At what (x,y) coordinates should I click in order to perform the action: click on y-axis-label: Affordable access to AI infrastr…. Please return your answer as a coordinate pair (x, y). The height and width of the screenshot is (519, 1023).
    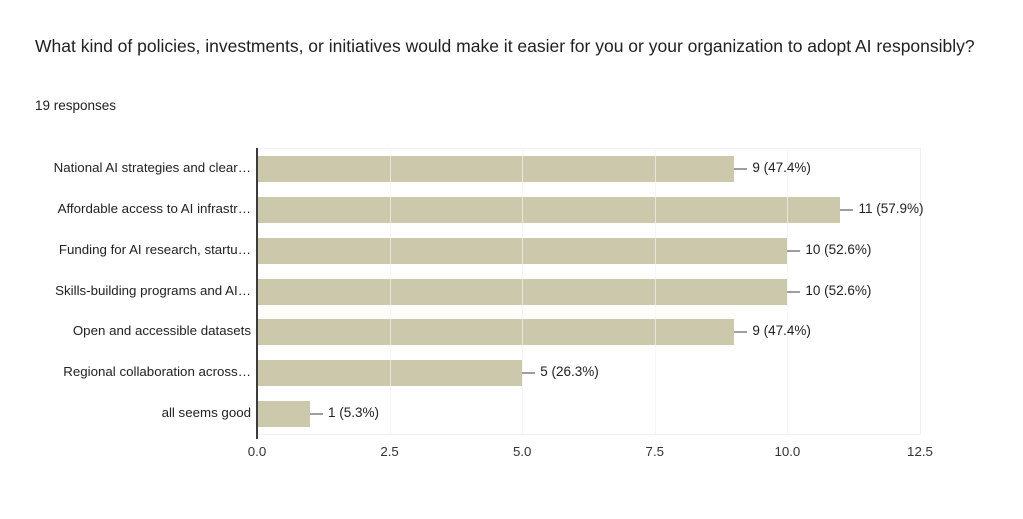
    Looking at the image, I should click on (154, 209).